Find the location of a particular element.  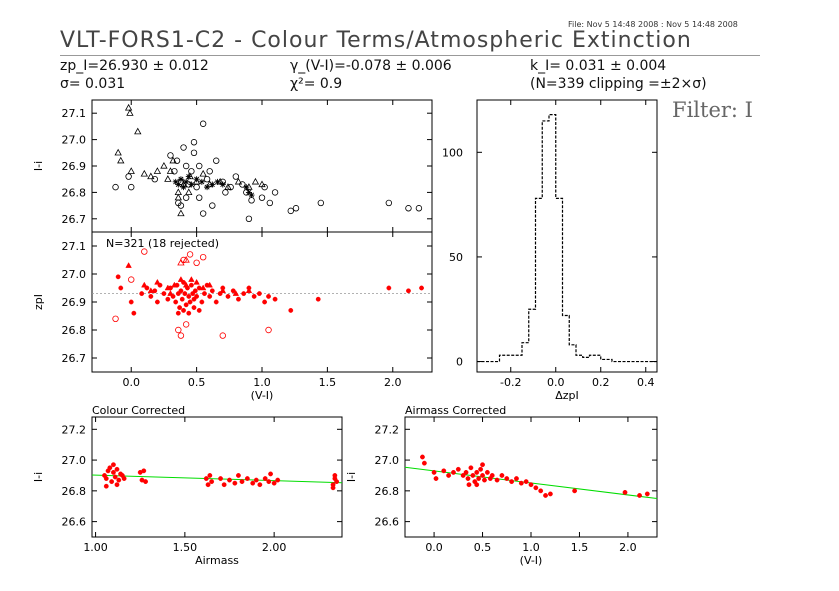

hist-ytick-label: 100 is located at coordinates (452, 152).